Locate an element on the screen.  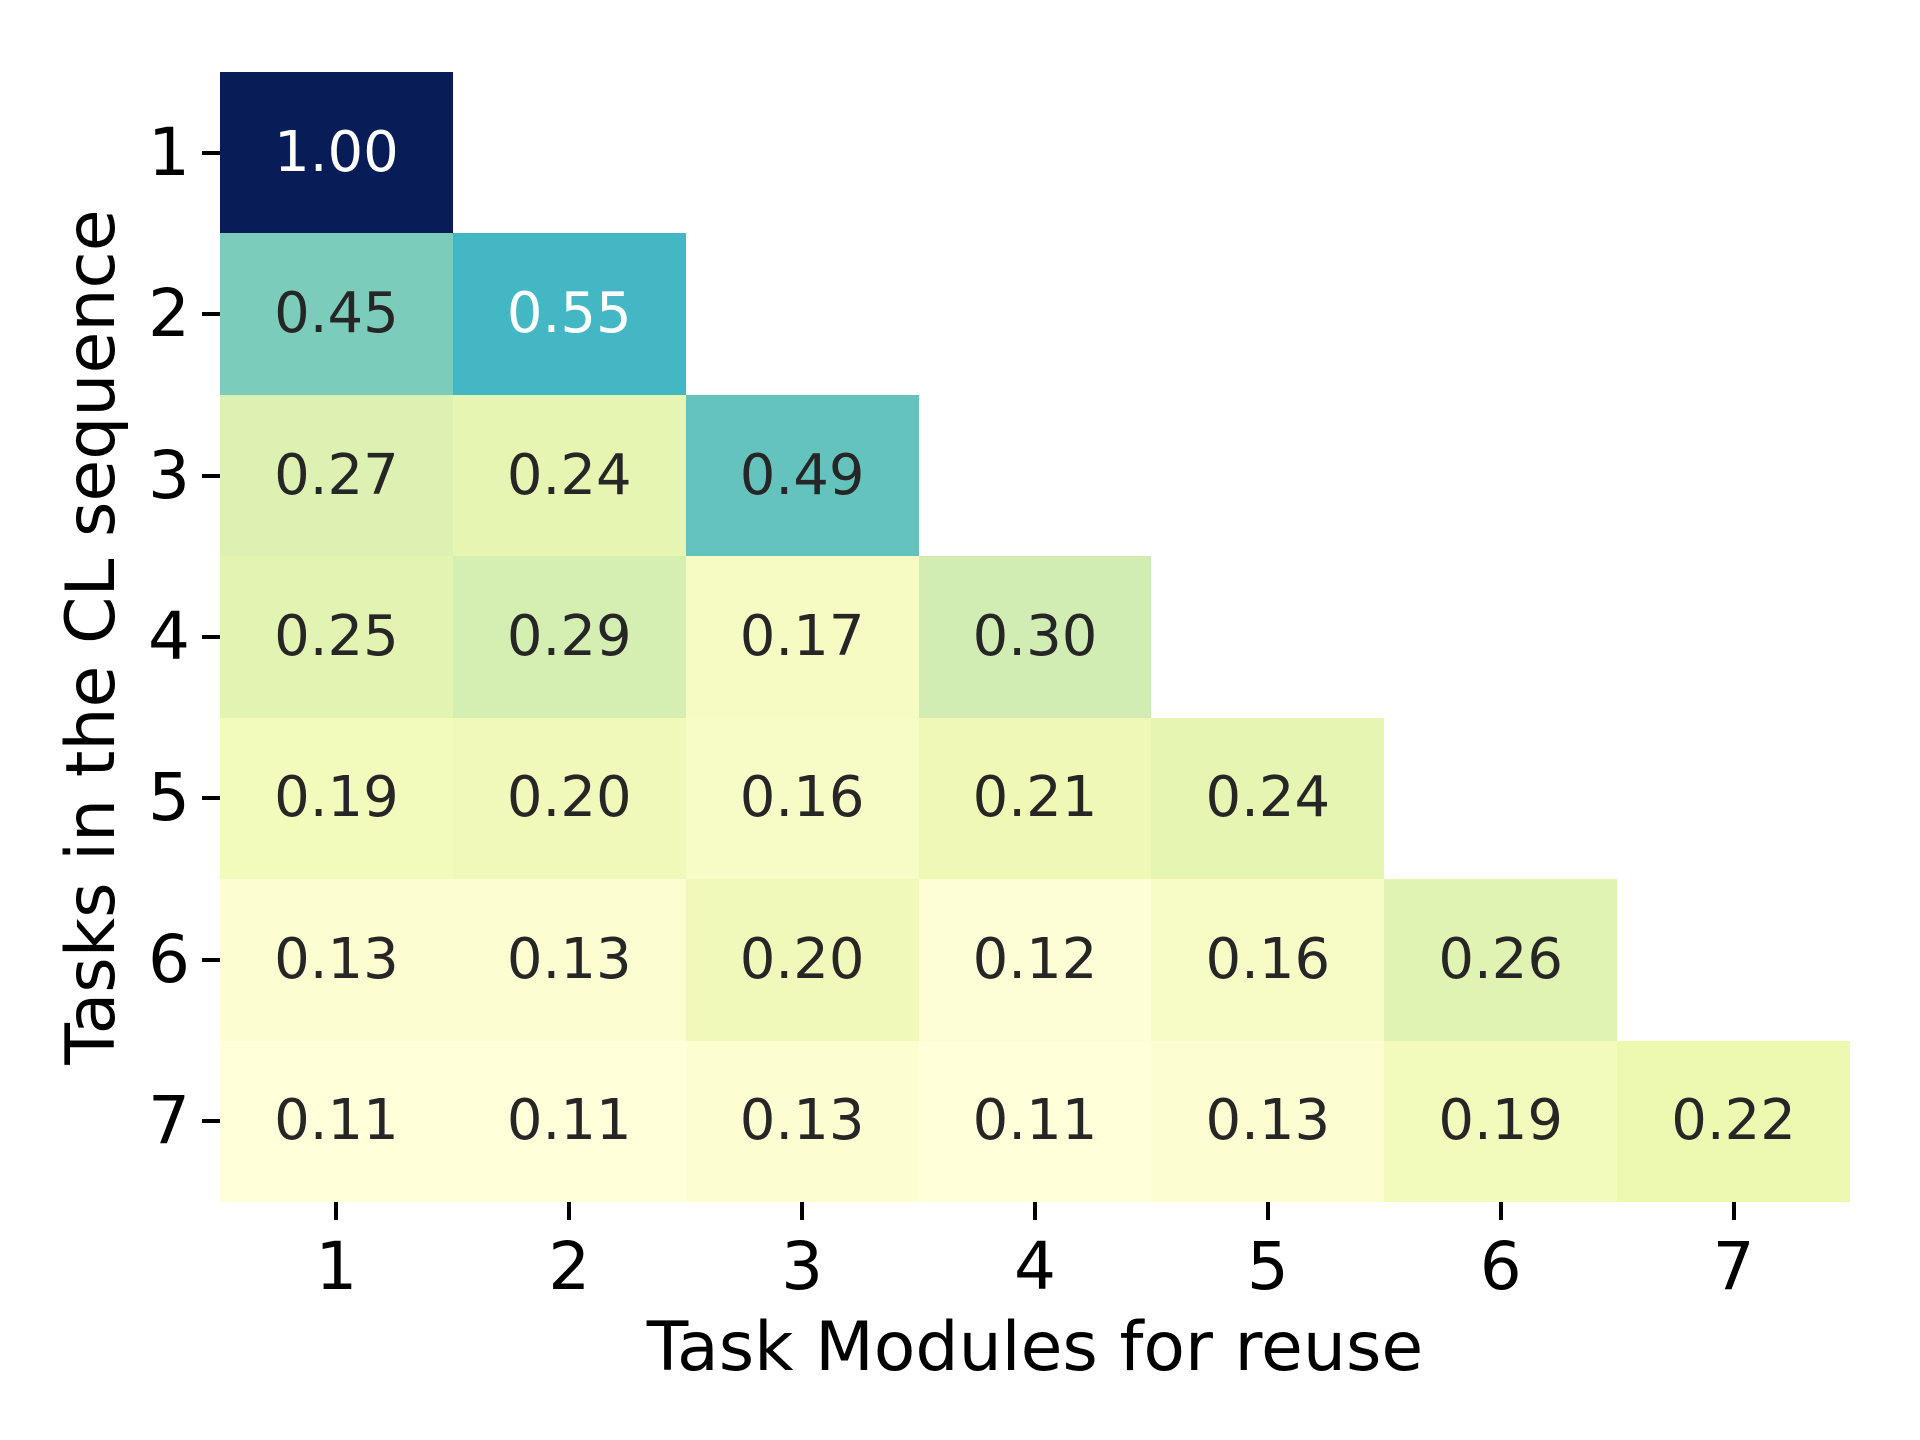
x-tick-label: 2 is located at coordinates (569, 1266).